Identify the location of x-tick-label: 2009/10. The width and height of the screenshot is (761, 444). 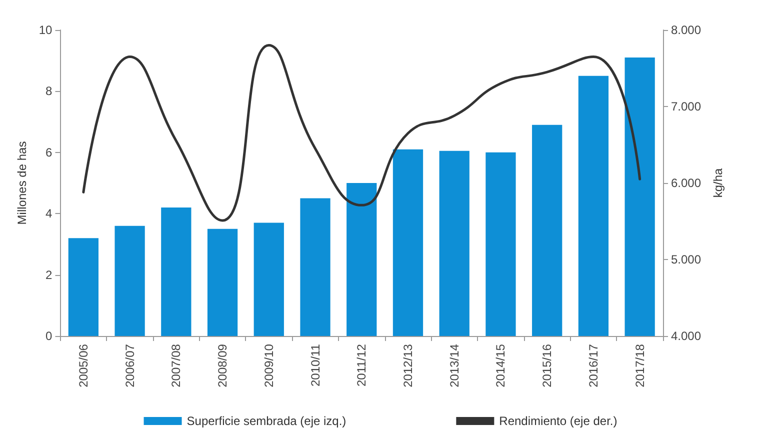
(269, 366).